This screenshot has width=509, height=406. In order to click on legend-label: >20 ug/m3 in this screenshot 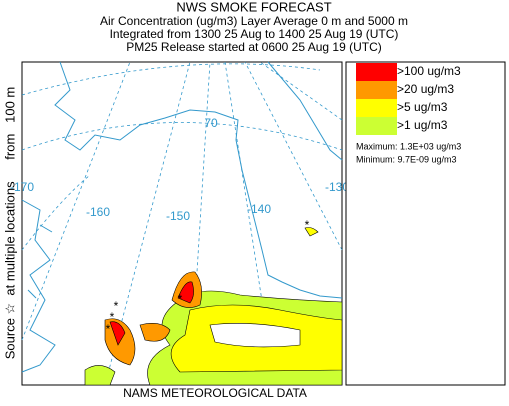, I will do `click(425, 89)`.